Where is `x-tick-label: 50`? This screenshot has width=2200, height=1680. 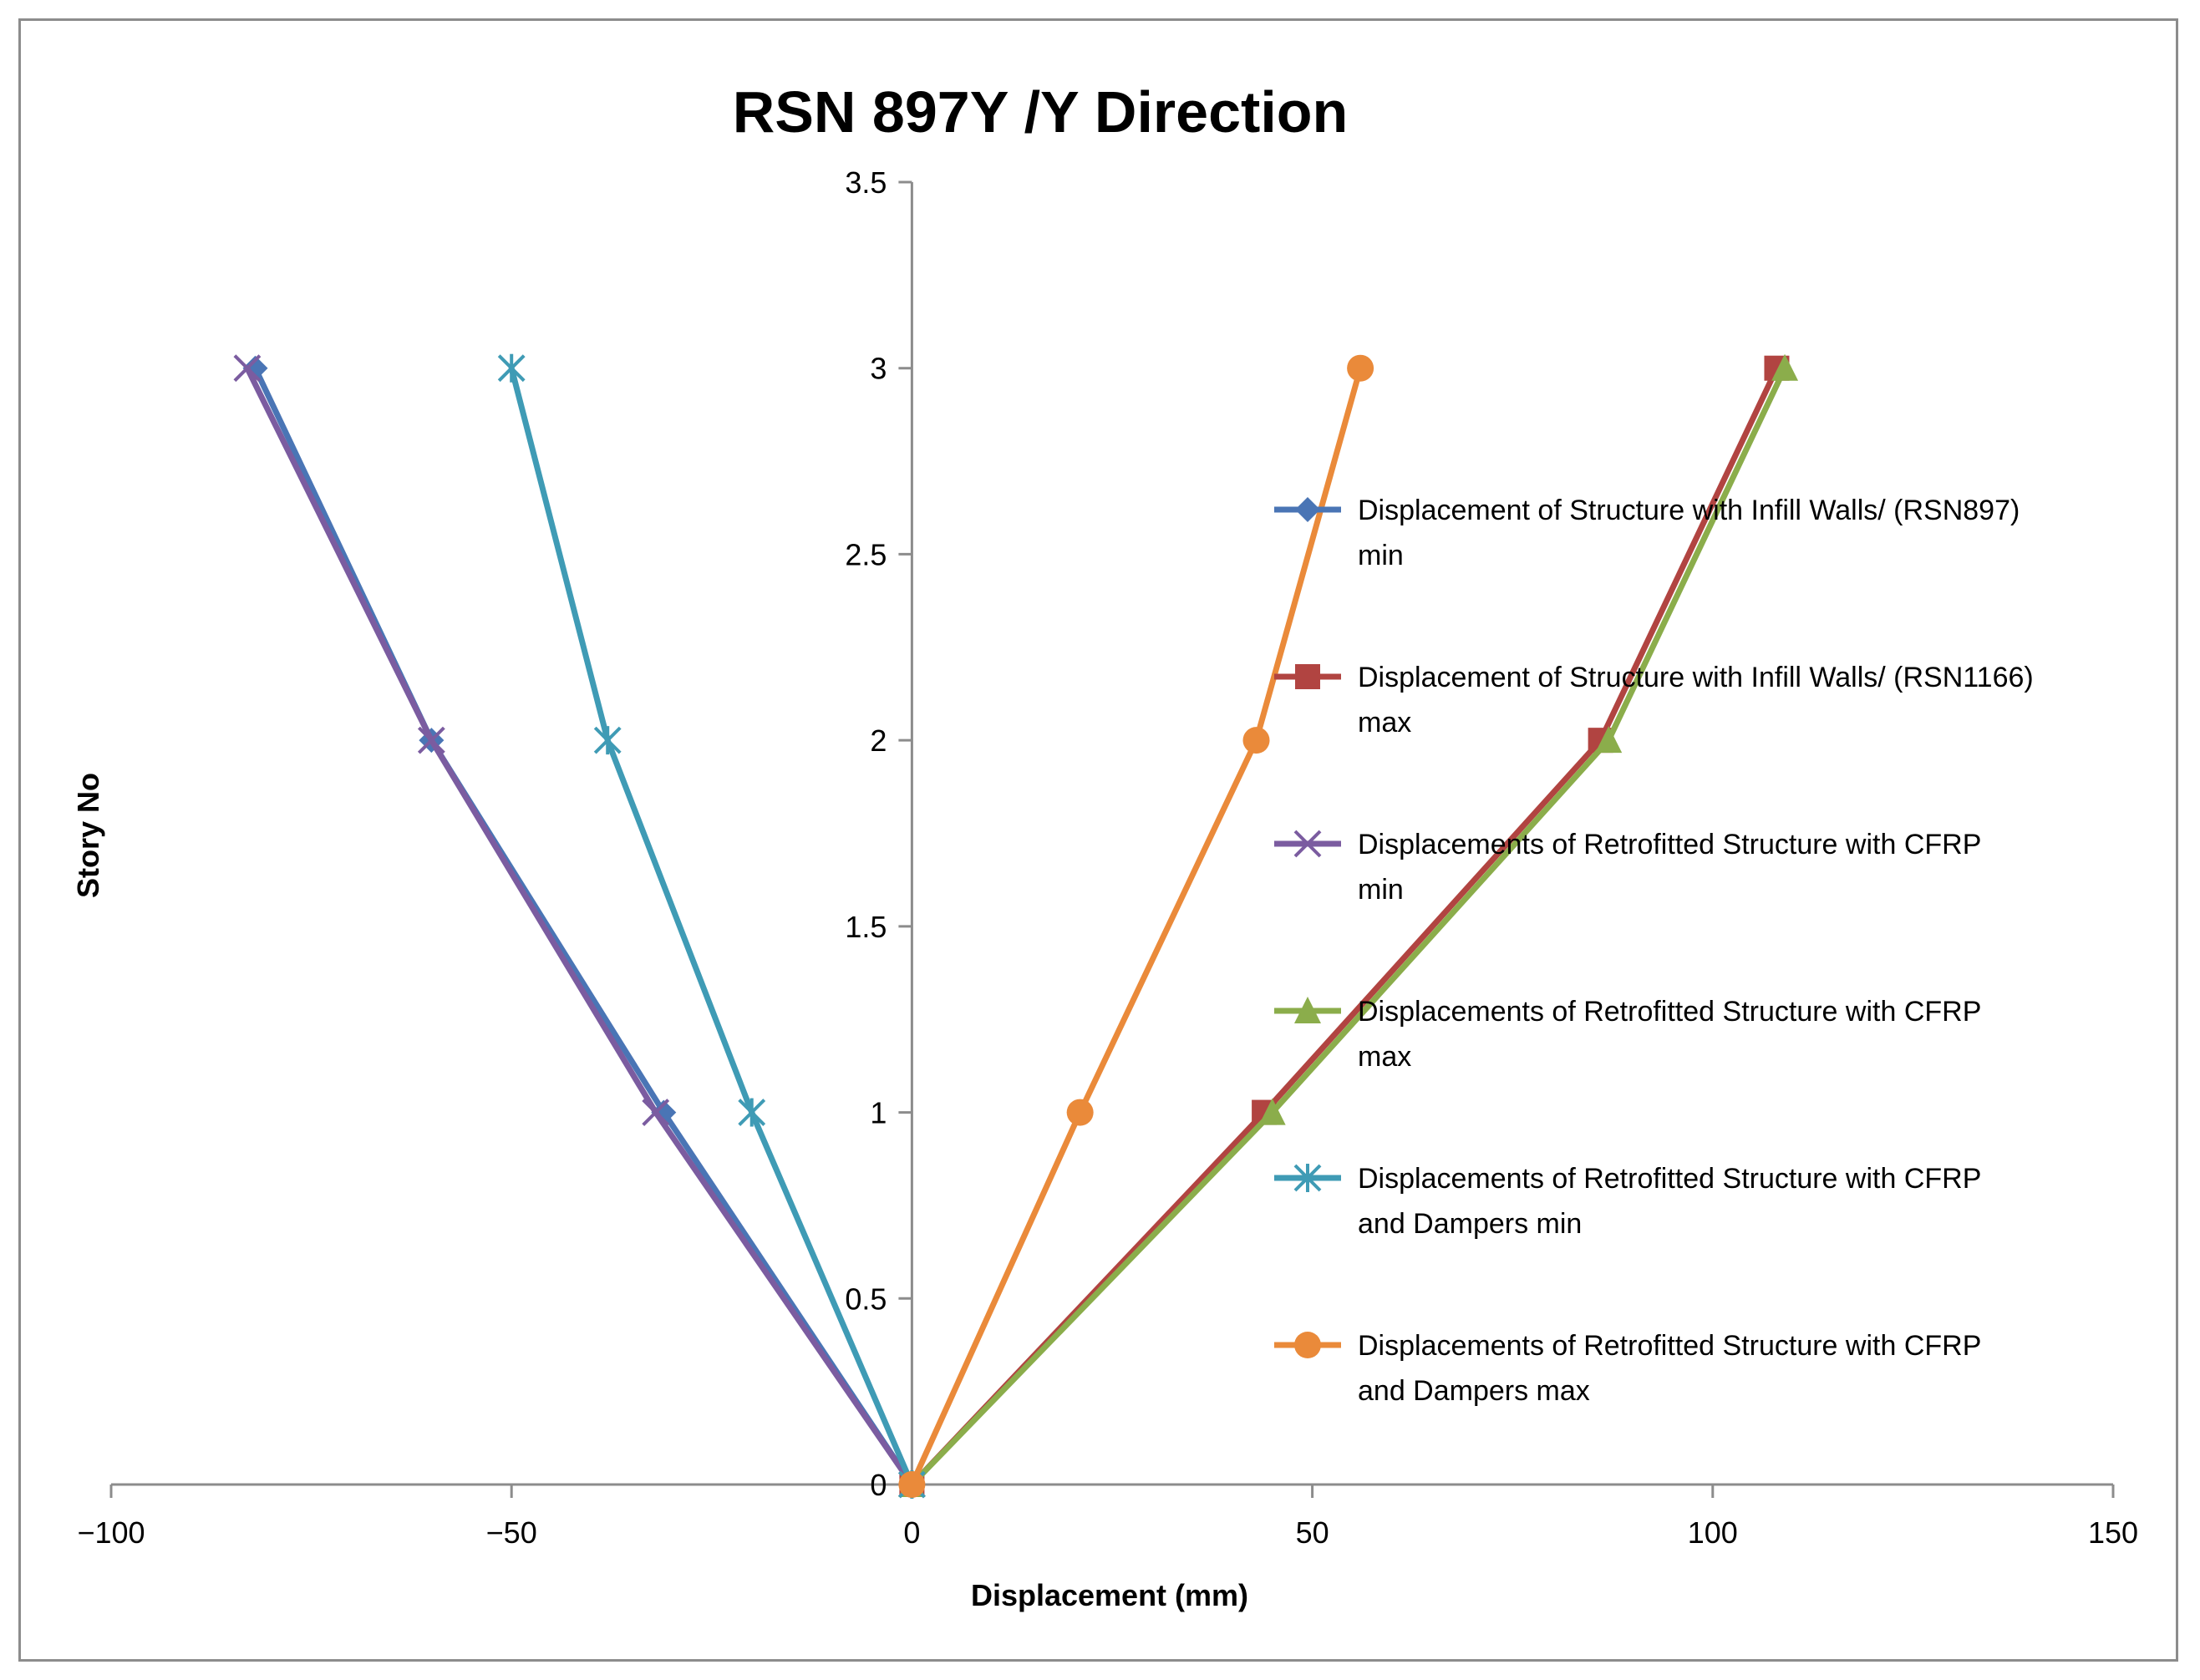 x-tick-label: 50 is located at coordinates (1312, 1532).